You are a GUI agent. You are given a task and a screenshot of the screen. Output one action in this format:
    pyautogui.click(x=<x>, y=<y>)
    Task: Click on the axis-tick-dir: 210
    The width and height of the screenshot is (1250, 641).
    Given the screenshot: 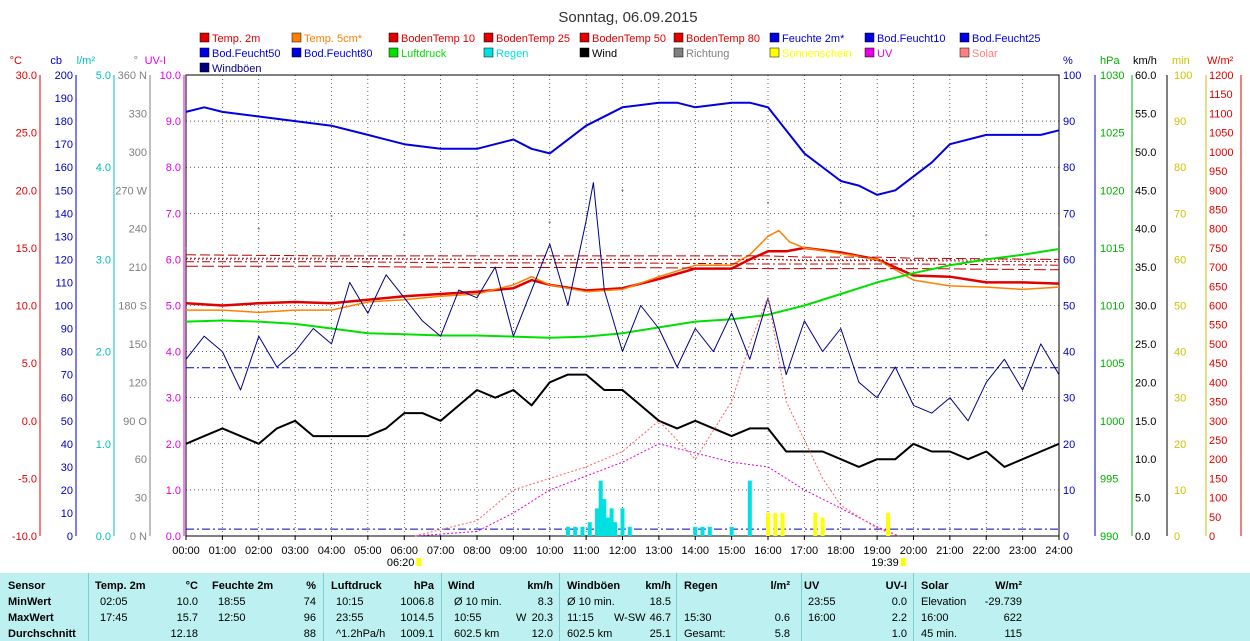 What is the action you would take?
    pyautogui.click(x=138, y=268)
    